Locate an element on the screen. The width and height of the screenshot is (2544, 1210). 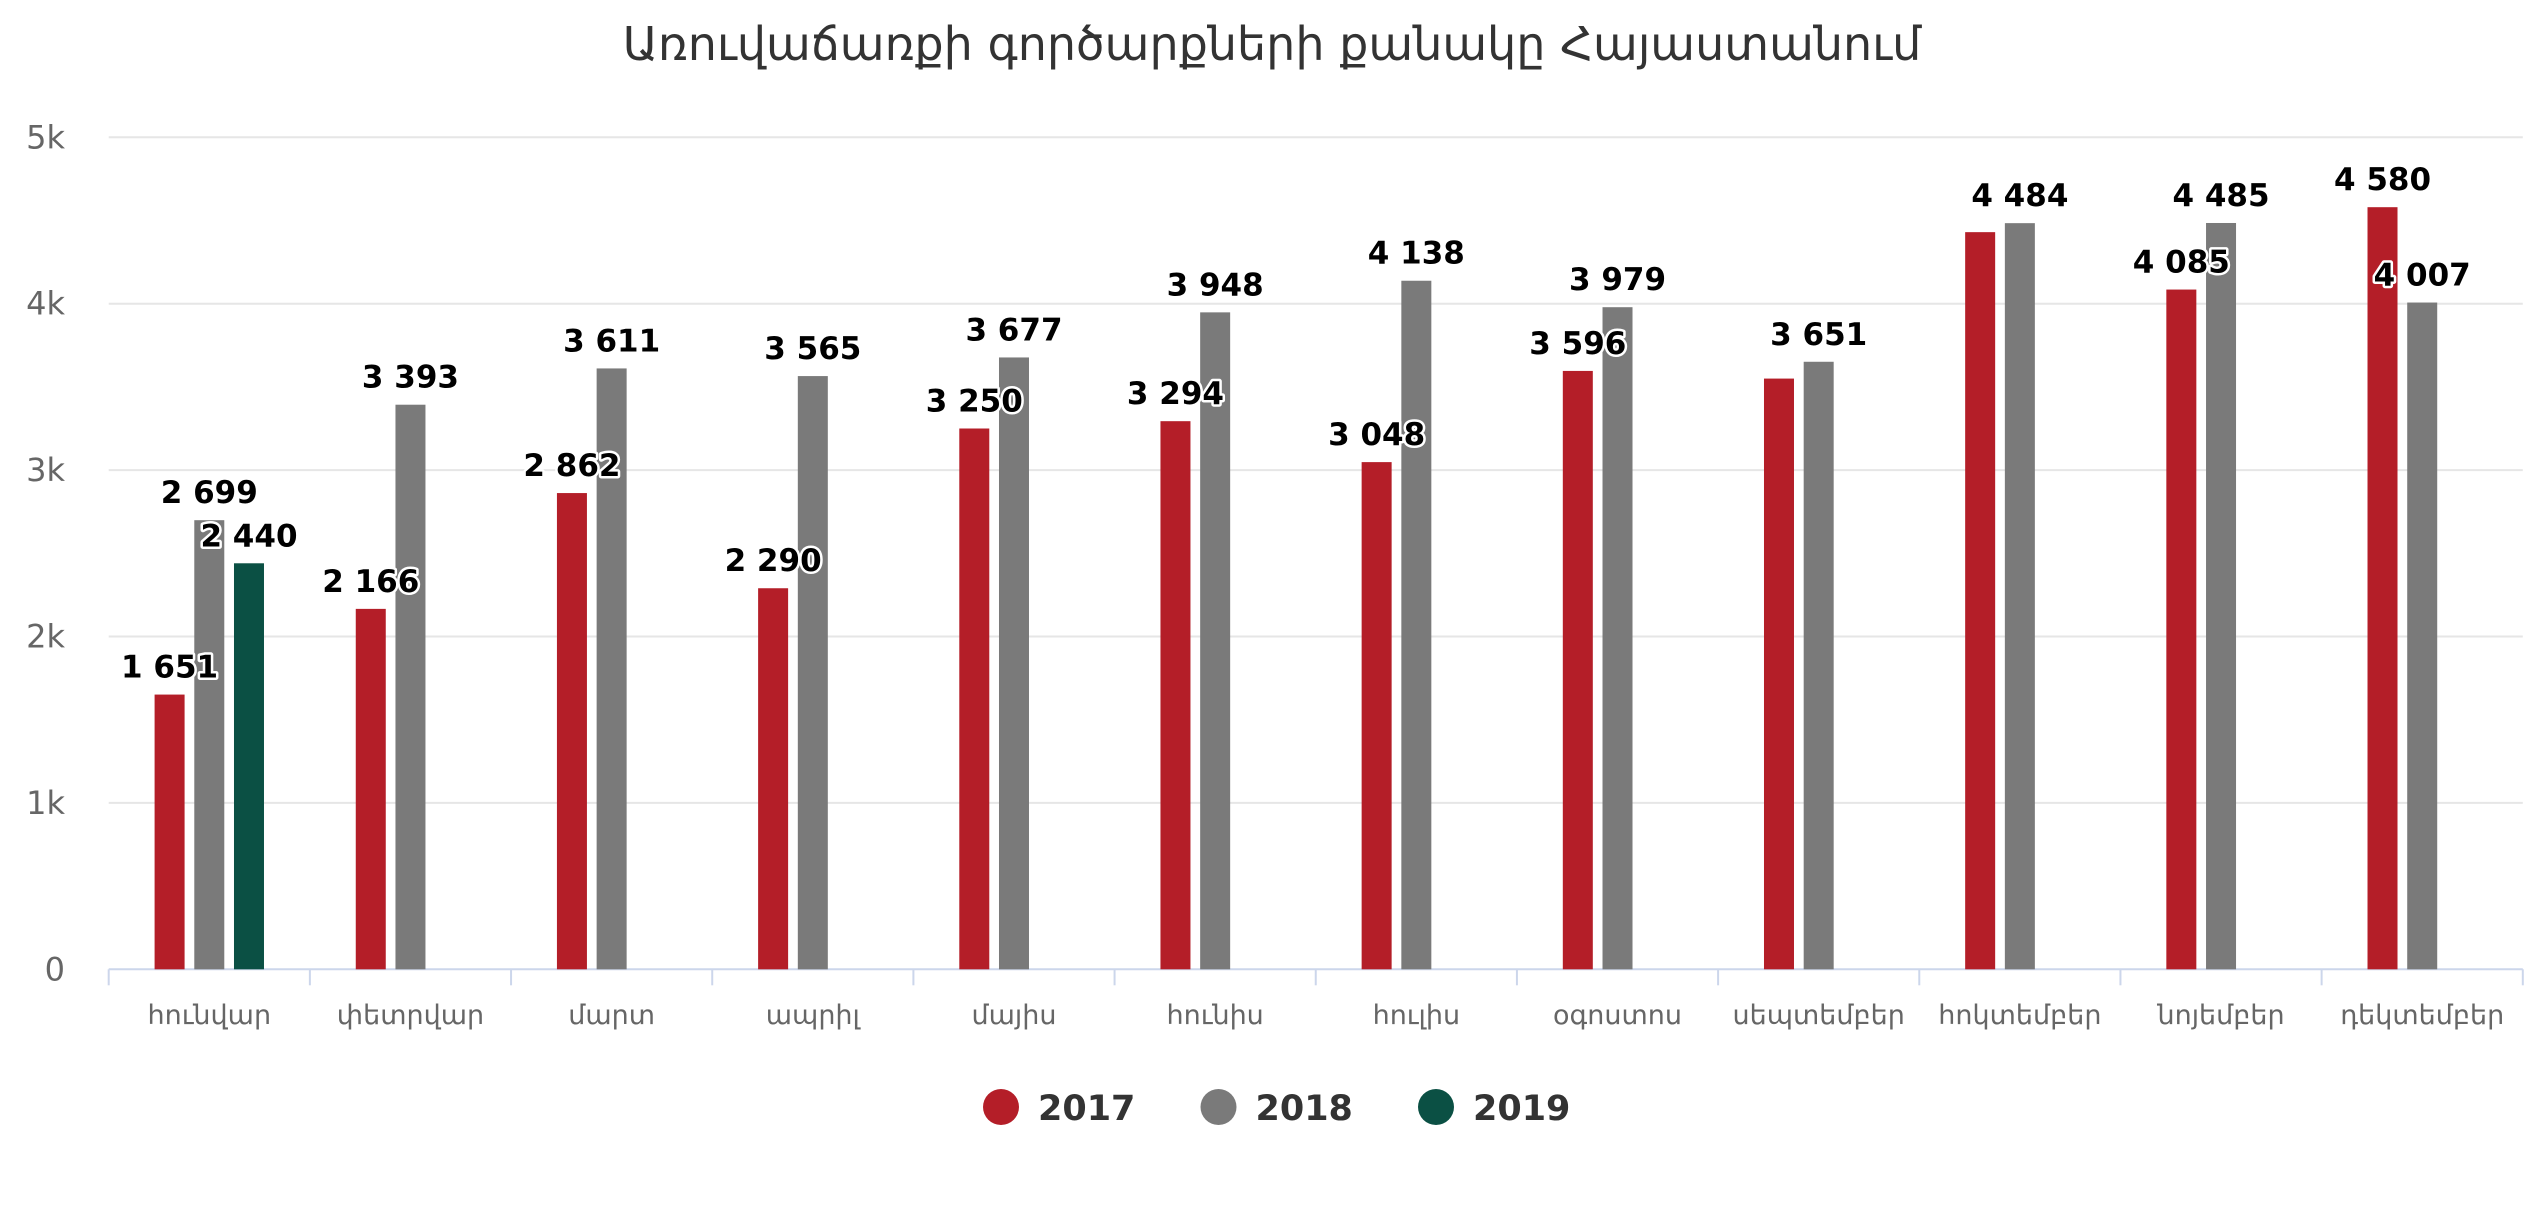
x-axis-label-03: մարտ is located at coordinates (611, 1015).